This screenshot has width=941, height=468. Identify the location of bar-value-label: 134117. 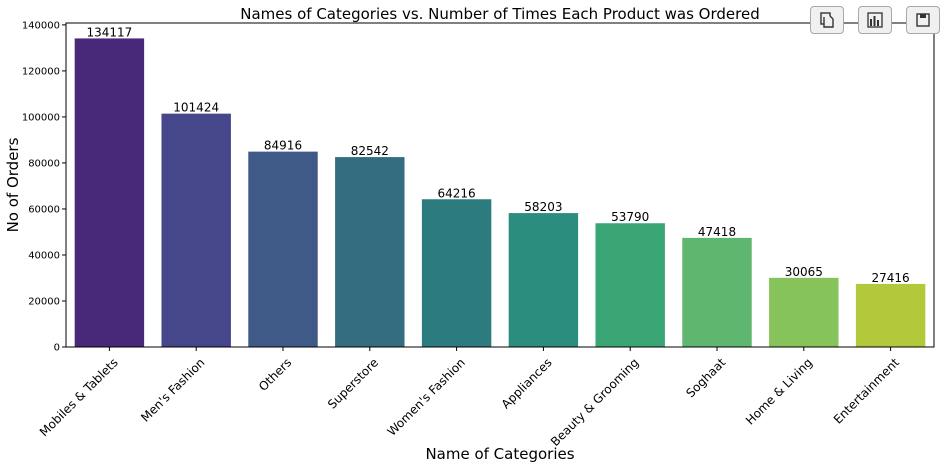
(109, 32).